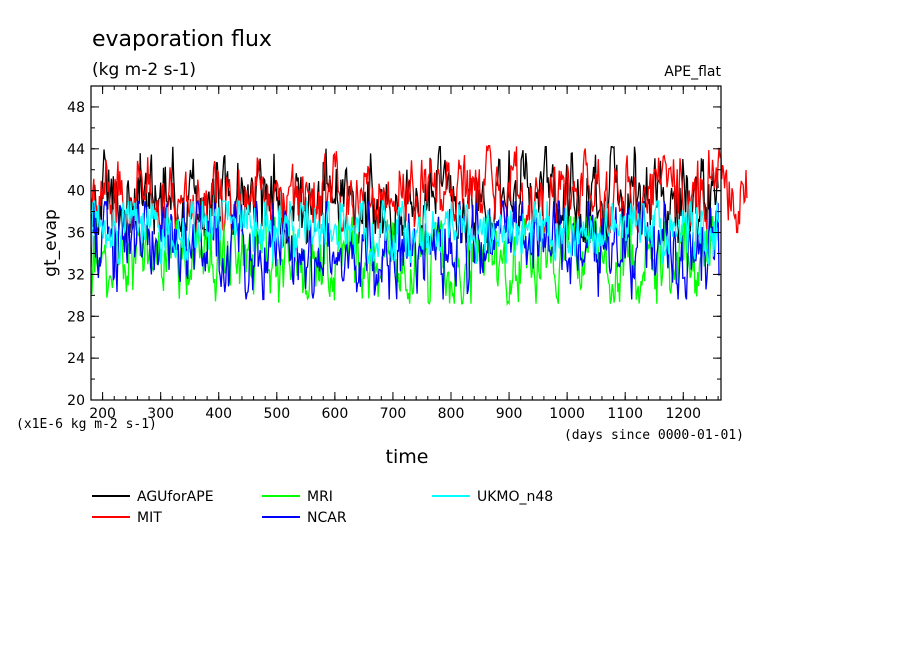 This screenshot has height=659, width=904. Describe the element at coordinates (405, 232) in the screenshot. I see `series-line-ukmo_n48` at that location.